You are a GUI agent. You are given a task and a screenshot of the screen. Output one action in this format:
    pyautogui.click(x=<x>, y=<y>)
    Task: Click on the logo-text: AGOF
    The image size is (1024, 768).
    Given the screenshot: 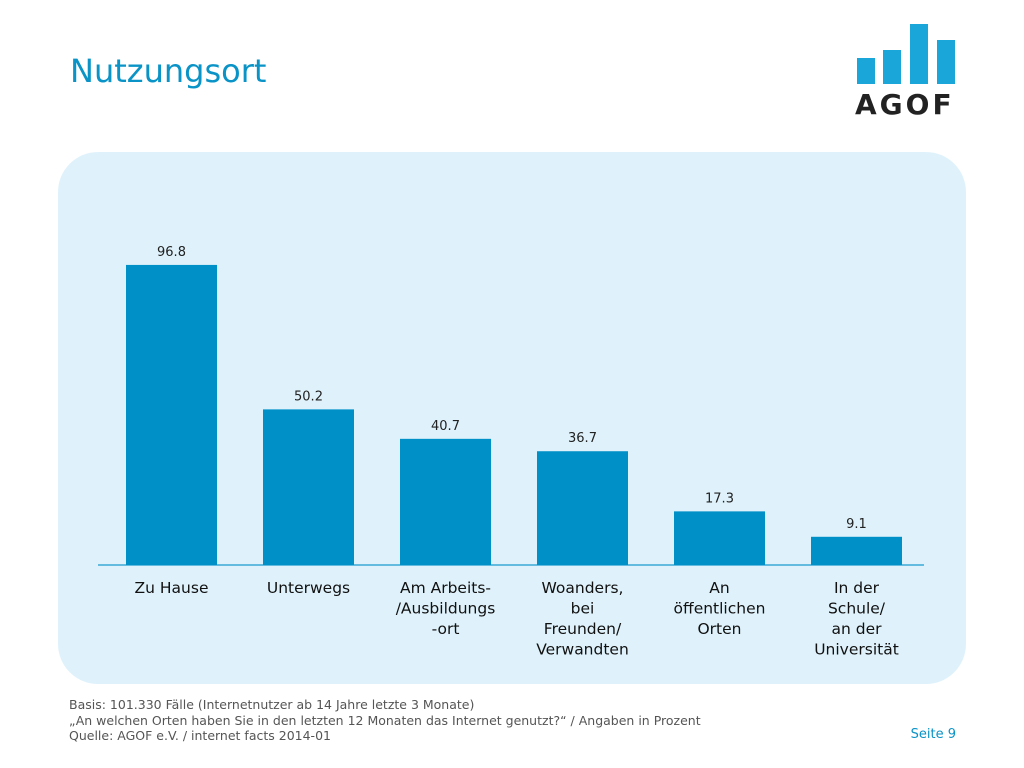 What is the action you would take?
    pyautogui.click(x=905, y=104)
    